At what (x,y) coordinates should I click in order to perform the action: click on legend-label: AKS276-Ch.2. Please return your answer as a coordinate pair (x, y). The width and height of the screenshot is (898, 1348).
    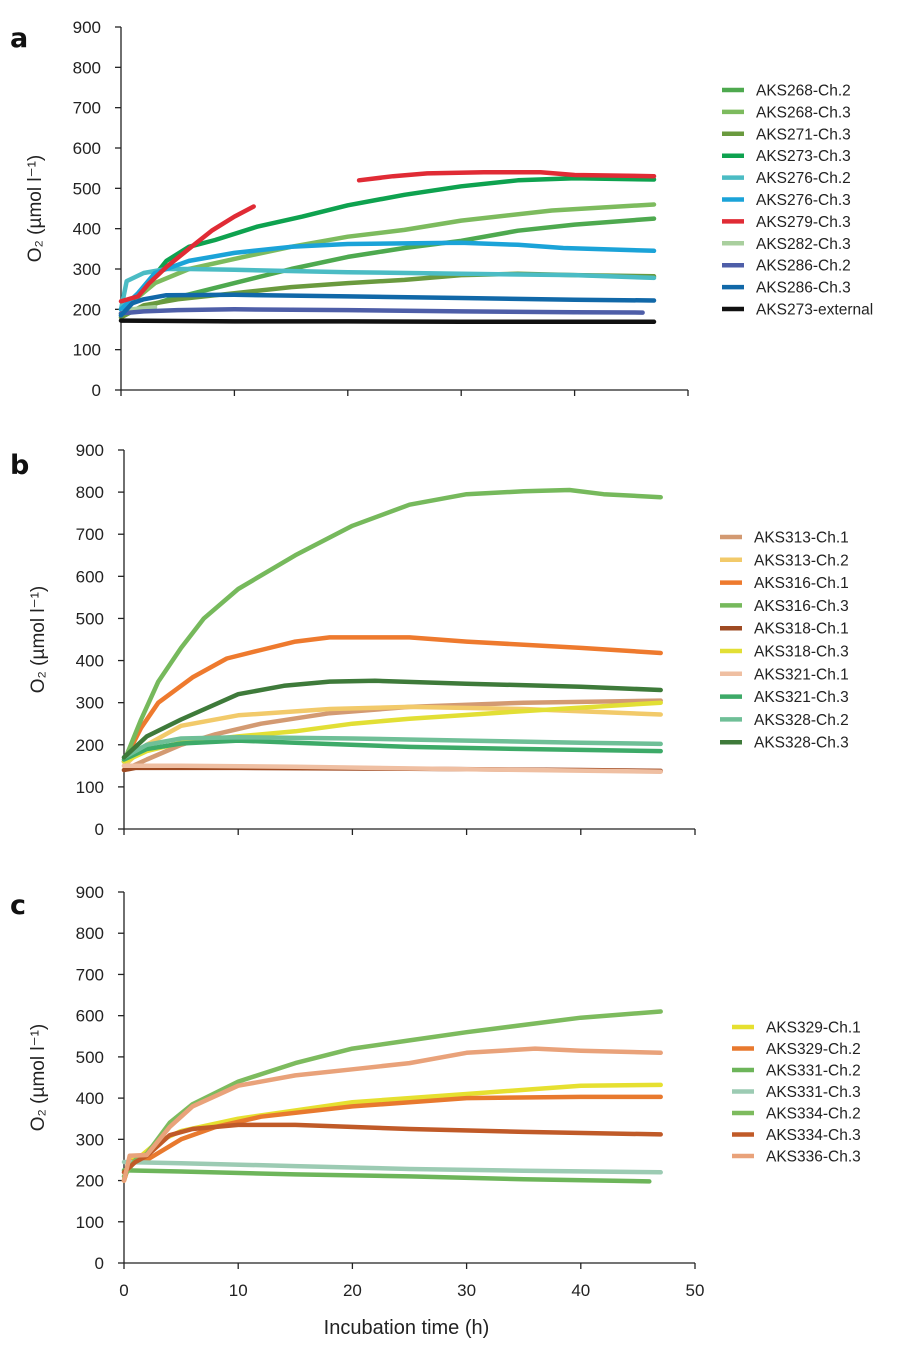
    Looking at the image, I should click on (803, 178).